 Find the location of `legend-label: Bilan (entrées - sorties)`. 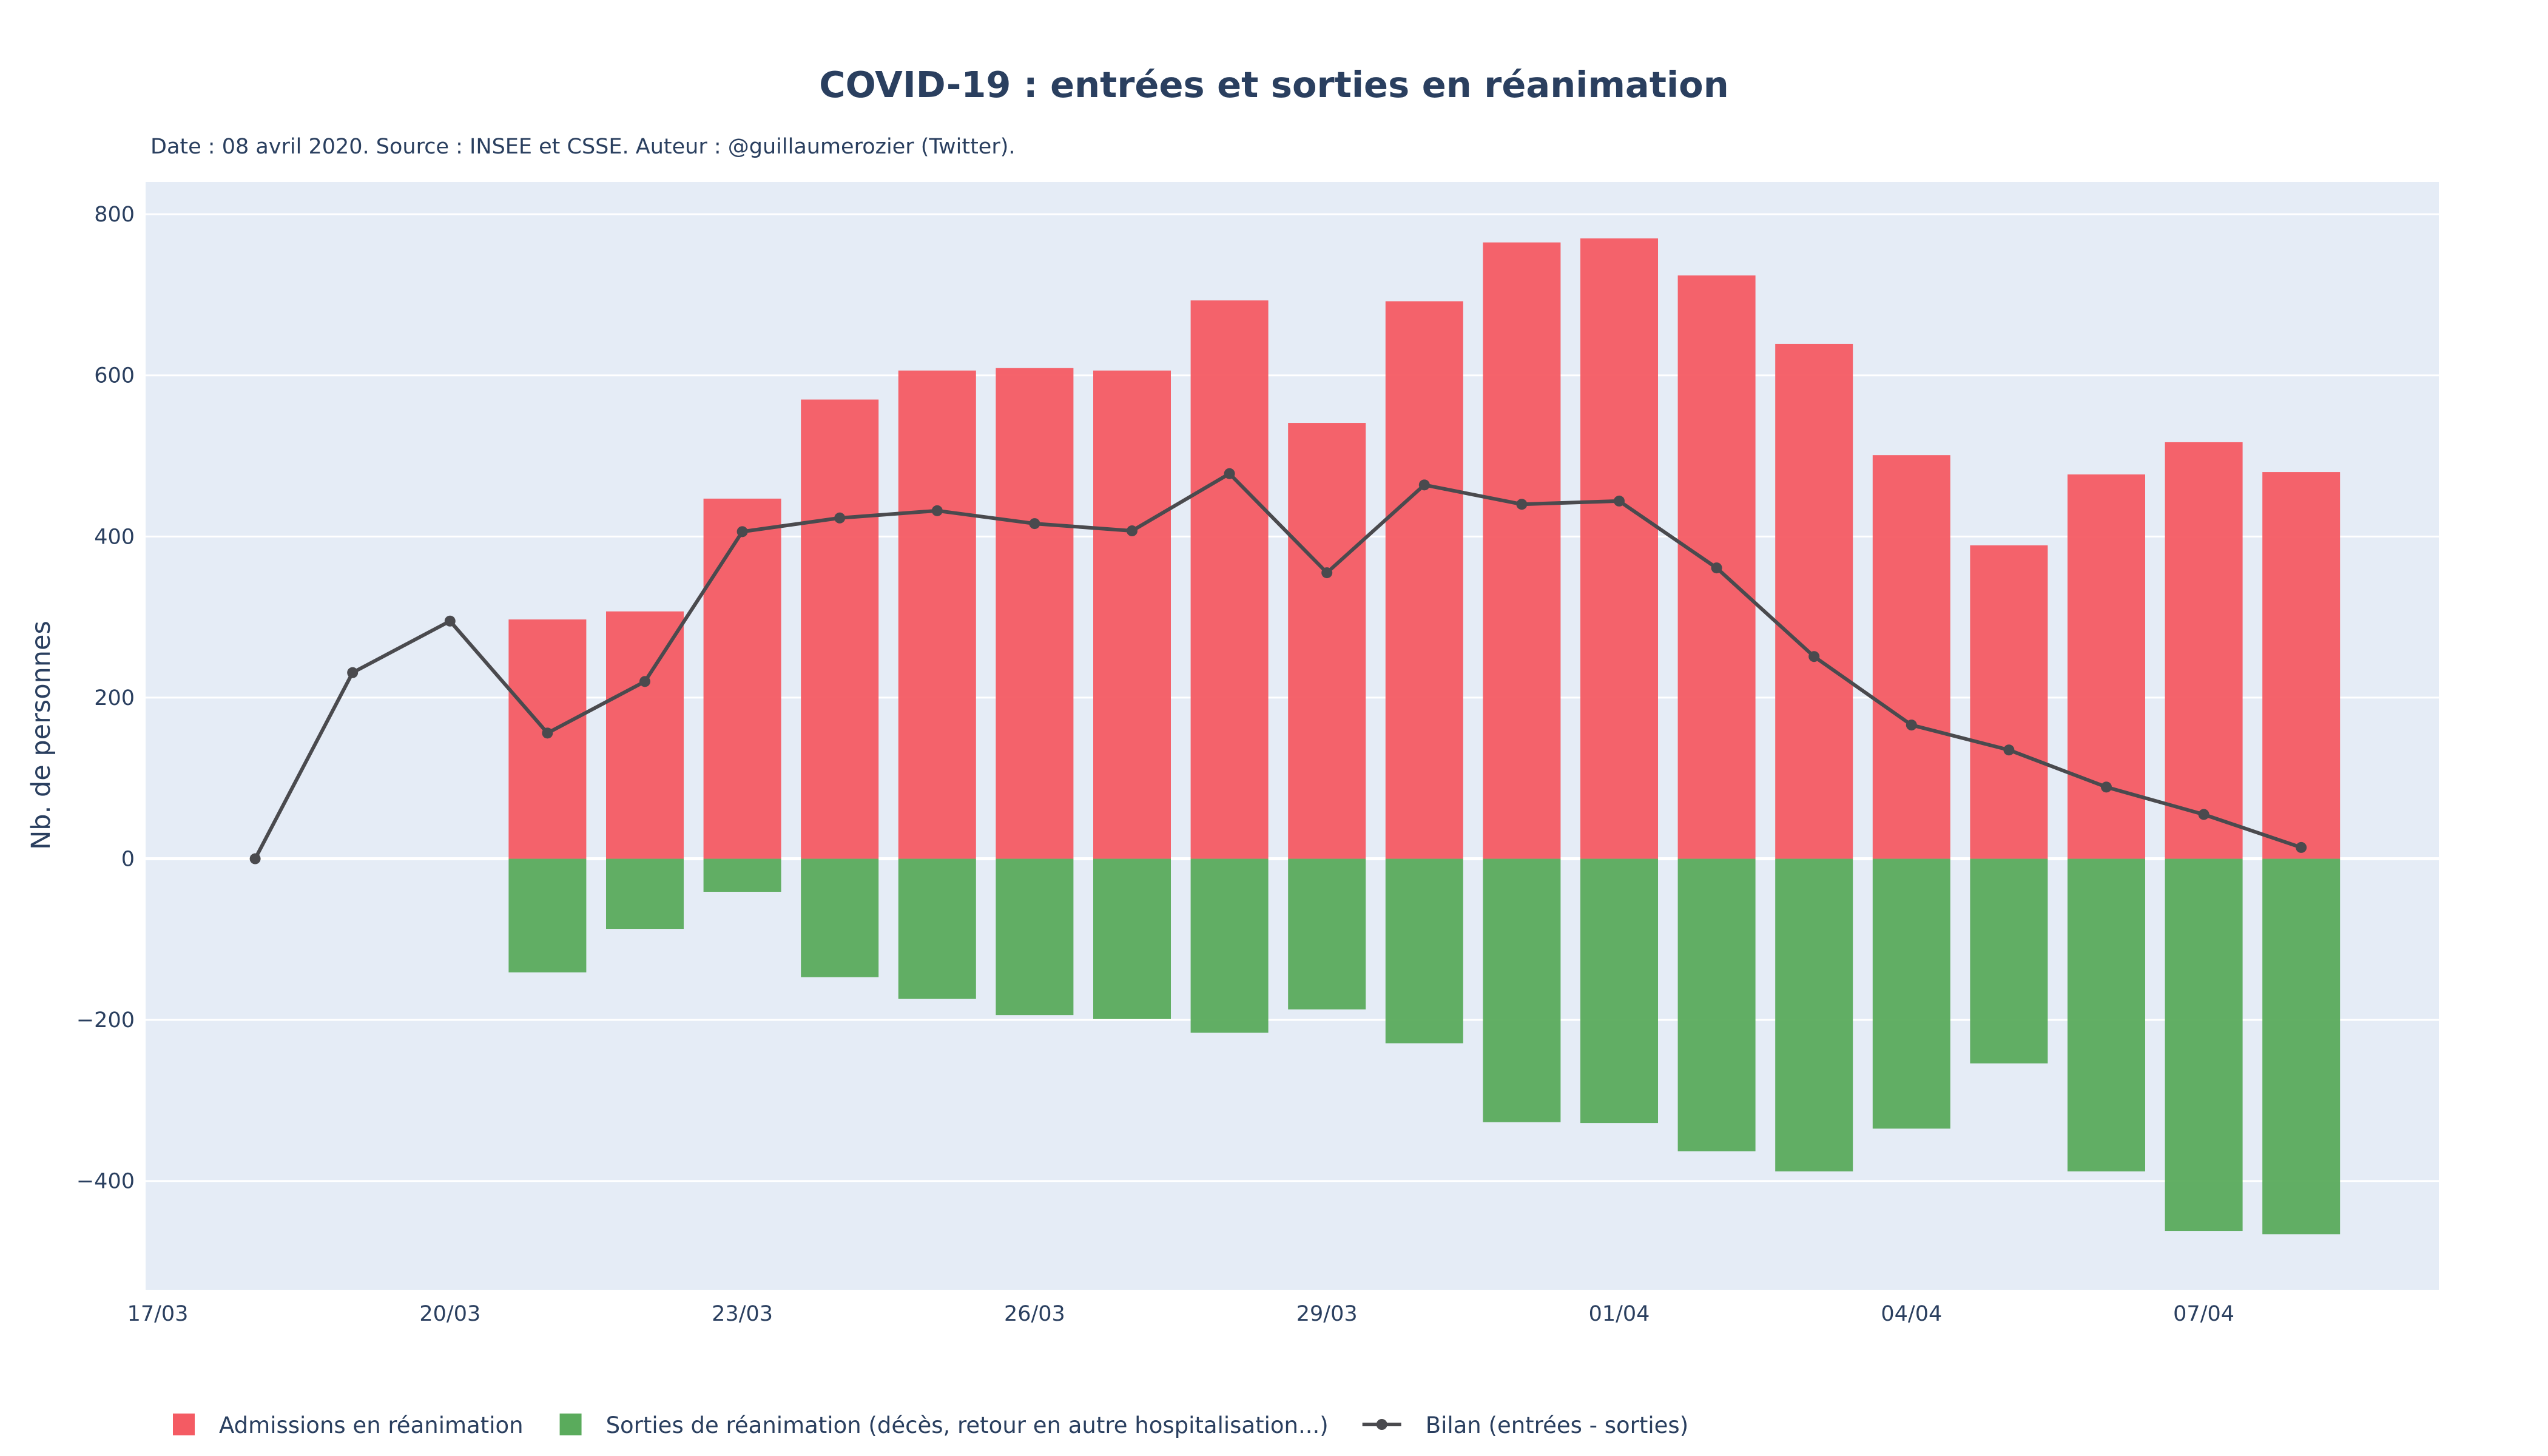

legend-label: Bilan (entrées - sorties) is located at coordinates (1557, 1425).